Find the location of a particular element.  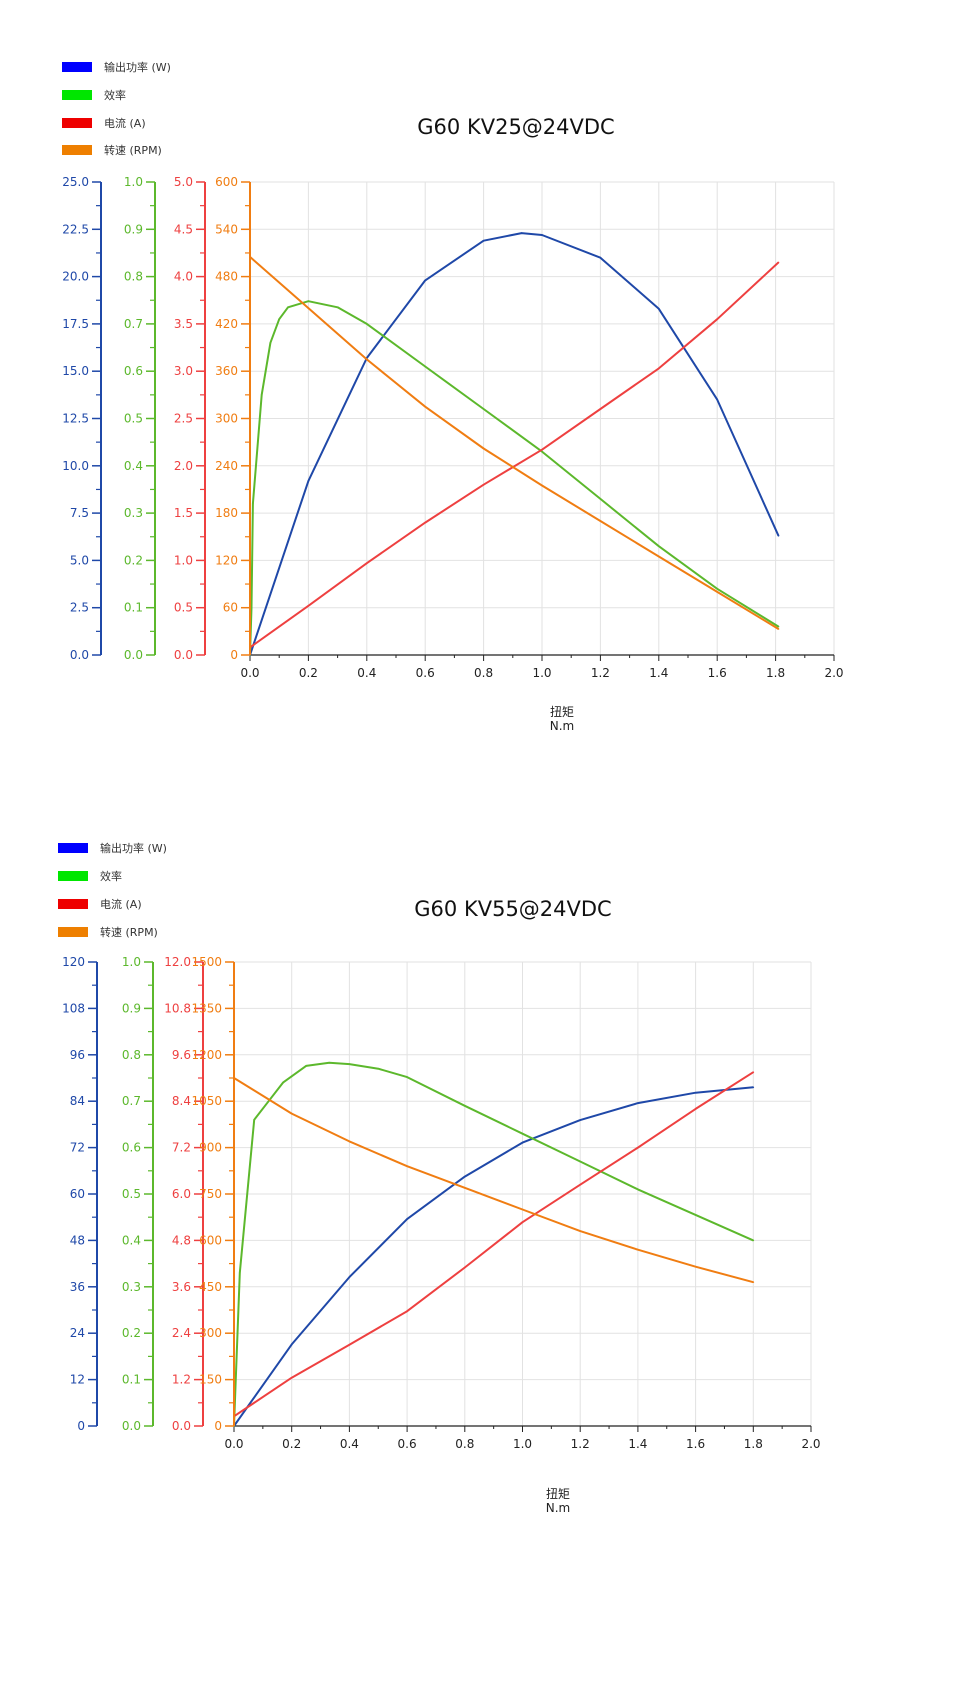

y-tick-label-speed: 480 is located at coordinates (226, 277).